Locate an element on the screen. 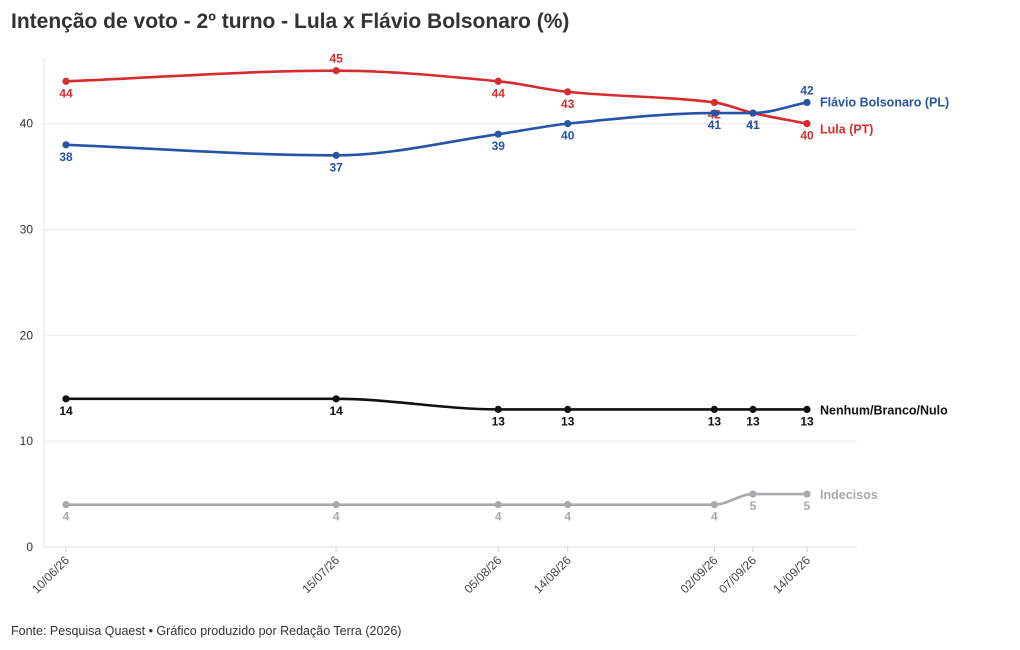 This screenshot has height=650, width=1020. series-label: Indecisos is located at coordinates (849, 495).